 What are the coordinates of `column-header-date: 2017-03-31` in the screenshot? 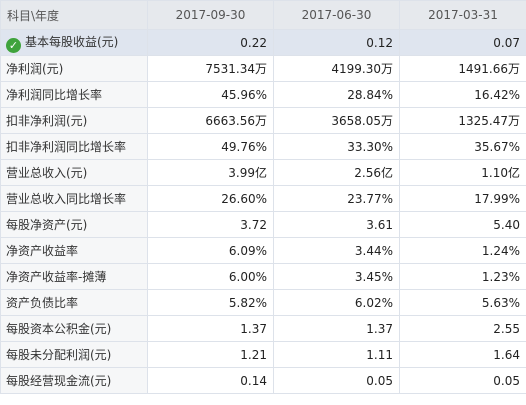 It's located at (462, 15).